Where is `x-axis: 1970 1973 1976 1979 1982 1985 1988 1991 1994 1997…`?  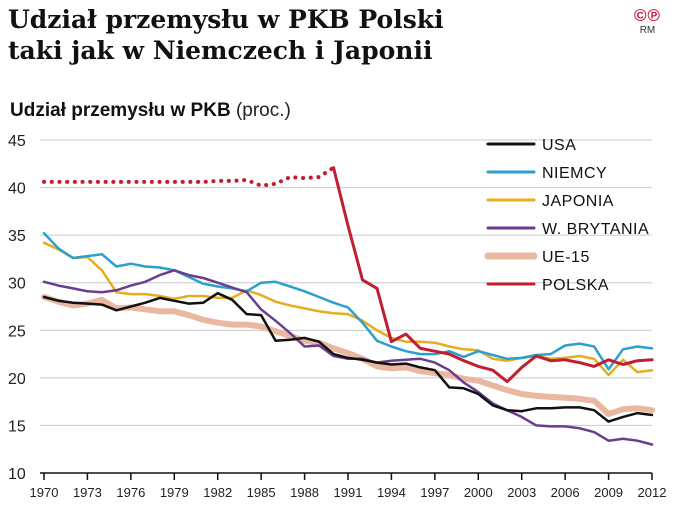
x-axis: 1970 1973 1976 1979 1982 1985 1988 1991 1994 1997… is located at coordinates (348, 486).